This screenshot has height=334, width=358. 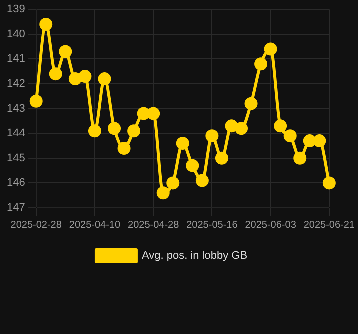 I want to click on x-tick-label: 2025-05-16, so click(x=212, y=225).